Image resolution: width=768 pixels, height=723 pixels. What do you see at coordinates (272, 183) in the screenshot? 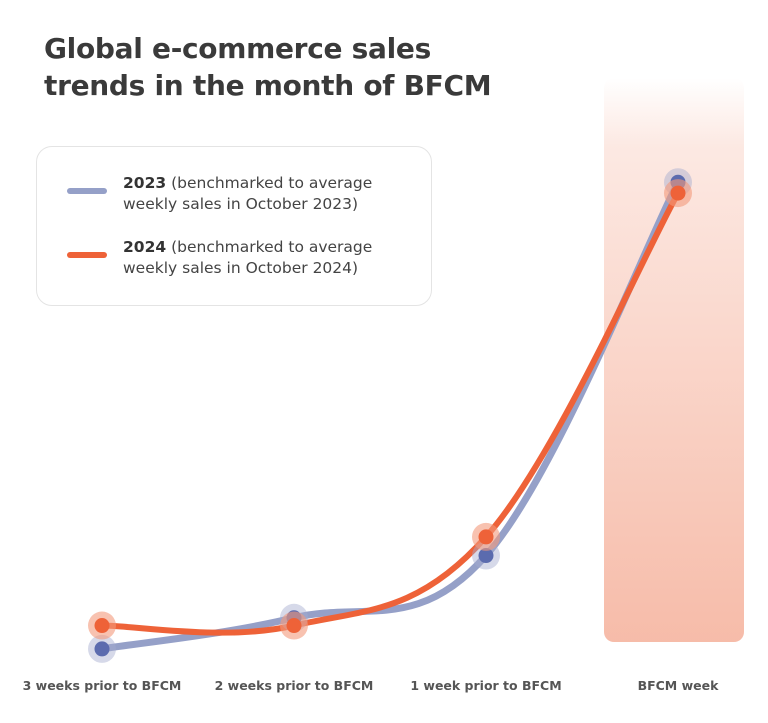
I see `legend-text-2023-line-1: (benchmarked to average` at bounding box center [272, 183].